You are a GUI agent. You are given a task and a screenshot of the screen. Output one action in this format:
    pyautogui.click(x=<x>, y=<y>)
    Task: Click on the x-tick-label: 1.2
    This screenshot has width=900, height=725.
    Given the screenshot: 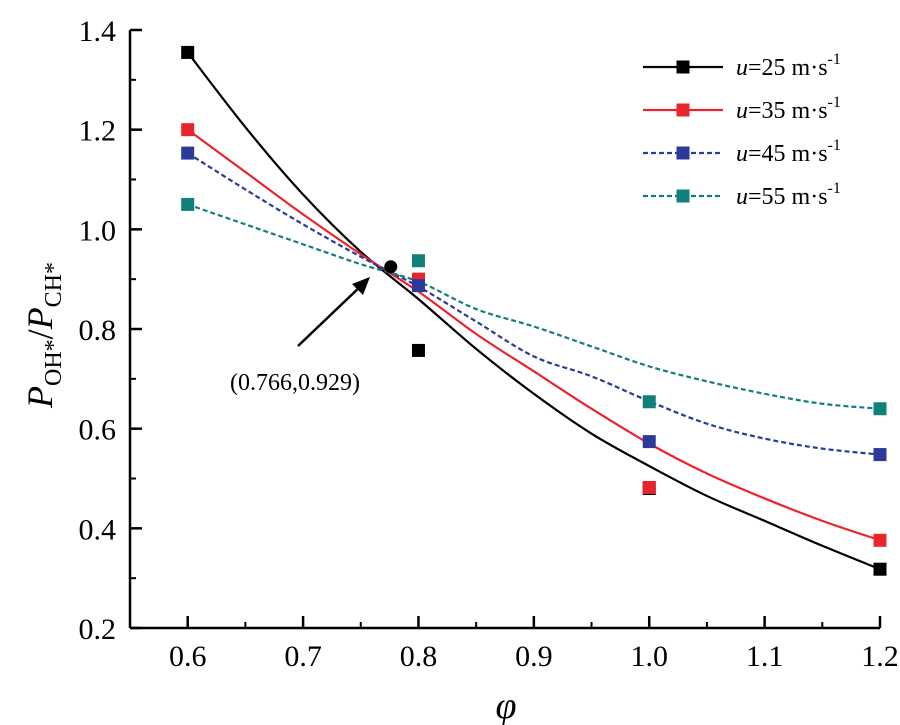 What is the action you would take?
    pyautogui.click(x=880, y=656)
    